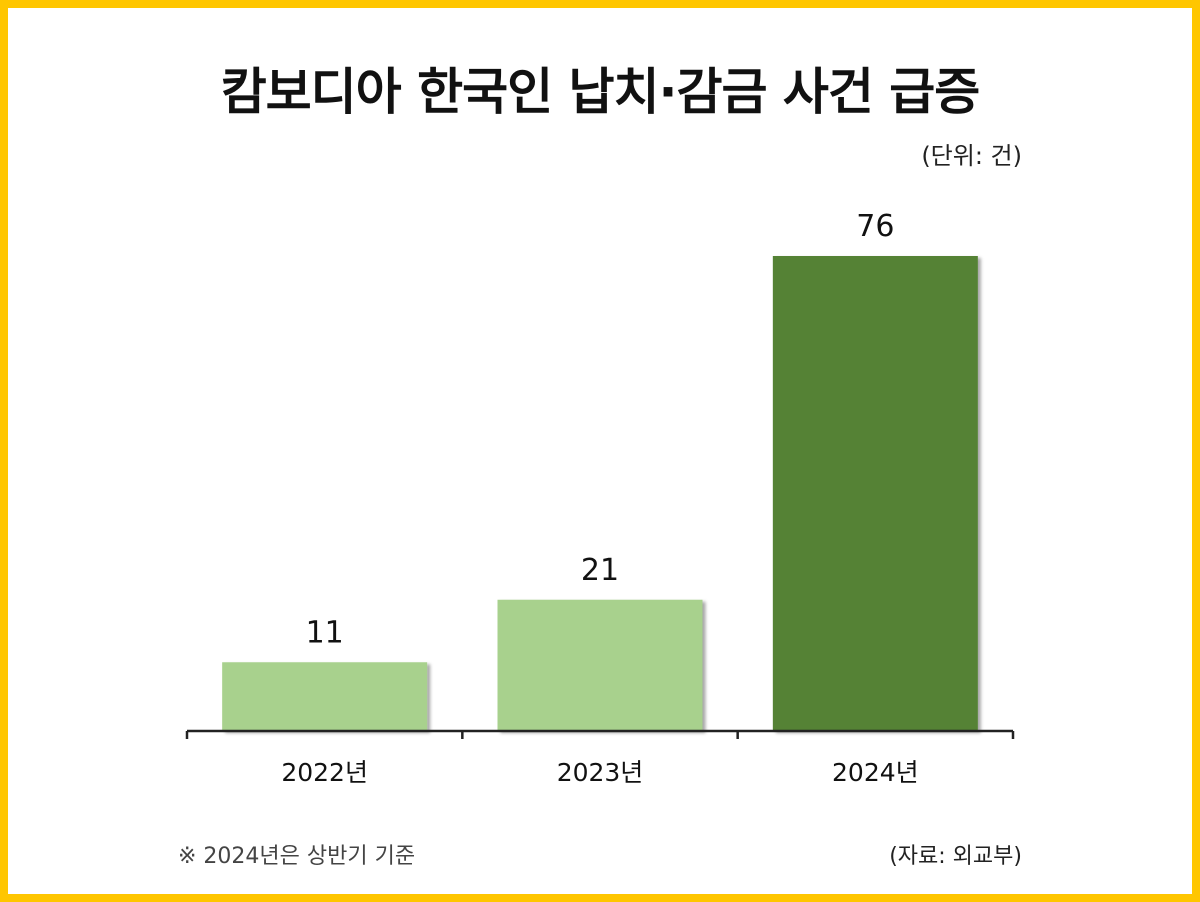 Image resolution: width=1200 pixels, height=902 pixels. What do you see at coordinates (875, 772) in the screenshot?
I see `category-label-2: 2024년` at bounding box center [875, 772].